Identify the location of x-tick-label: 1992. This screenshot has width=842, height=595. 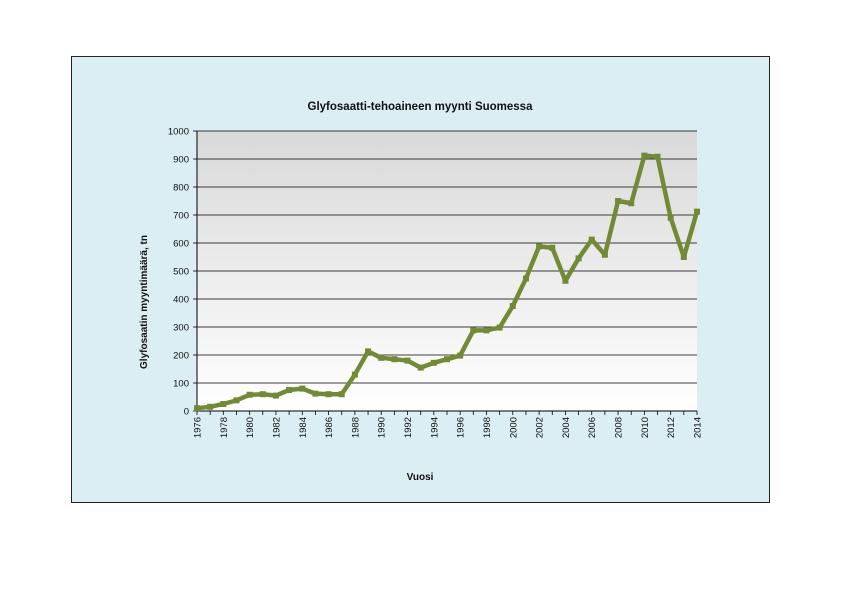
(408, 427).